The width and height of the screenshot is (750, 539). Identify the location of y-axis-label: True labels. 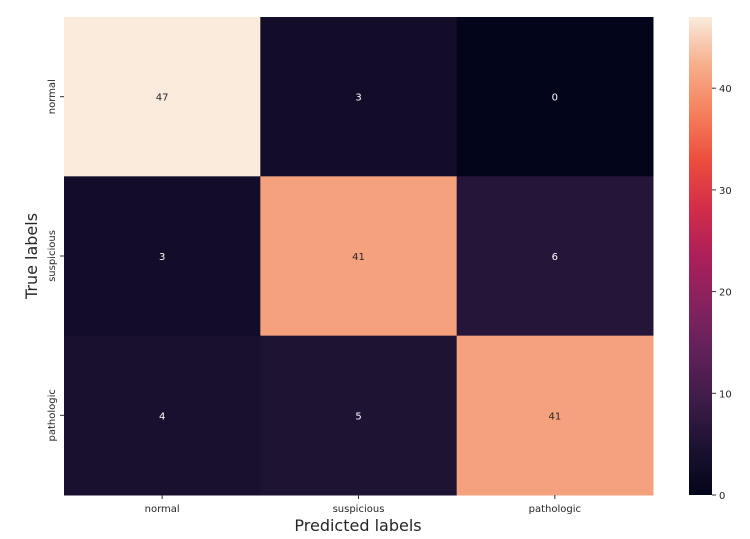
(31, 256).